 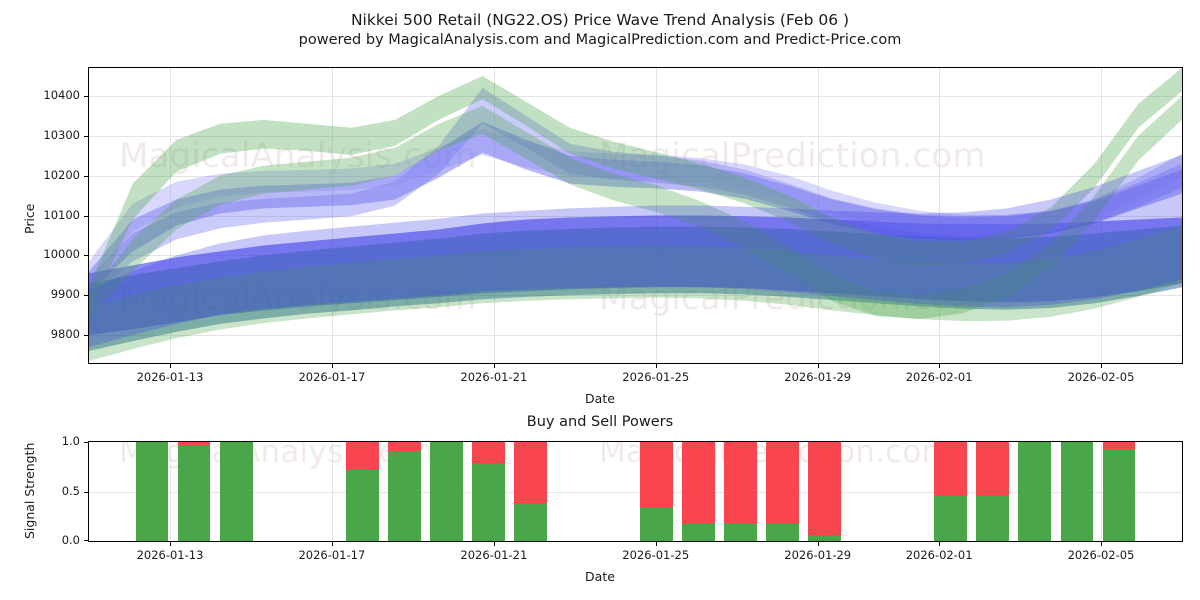 I want to click on signal-x-tick-label: 2026-02-01, so click(x=939, y=555).